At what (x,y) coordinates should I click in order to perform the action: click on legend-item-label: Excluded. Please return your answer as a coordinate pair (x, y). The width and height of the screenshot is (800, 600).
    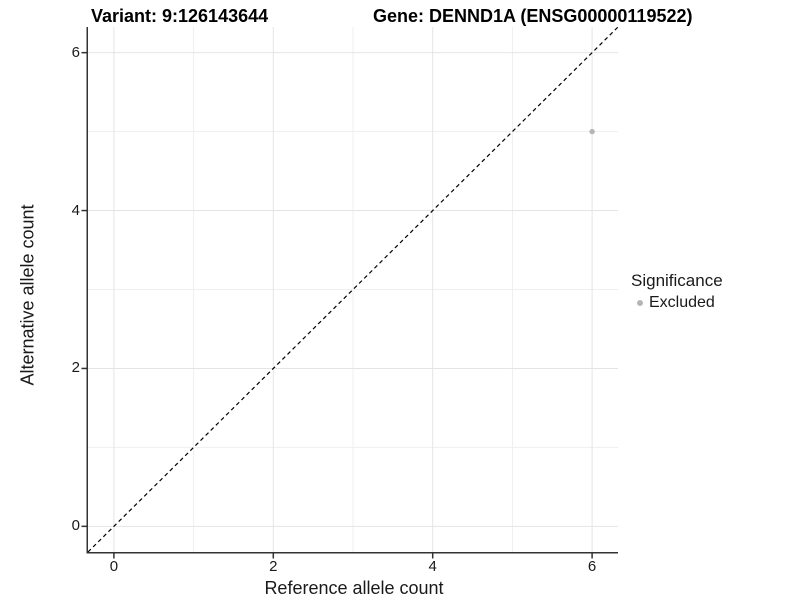
    Looking at the image, I should click on (682, 302).